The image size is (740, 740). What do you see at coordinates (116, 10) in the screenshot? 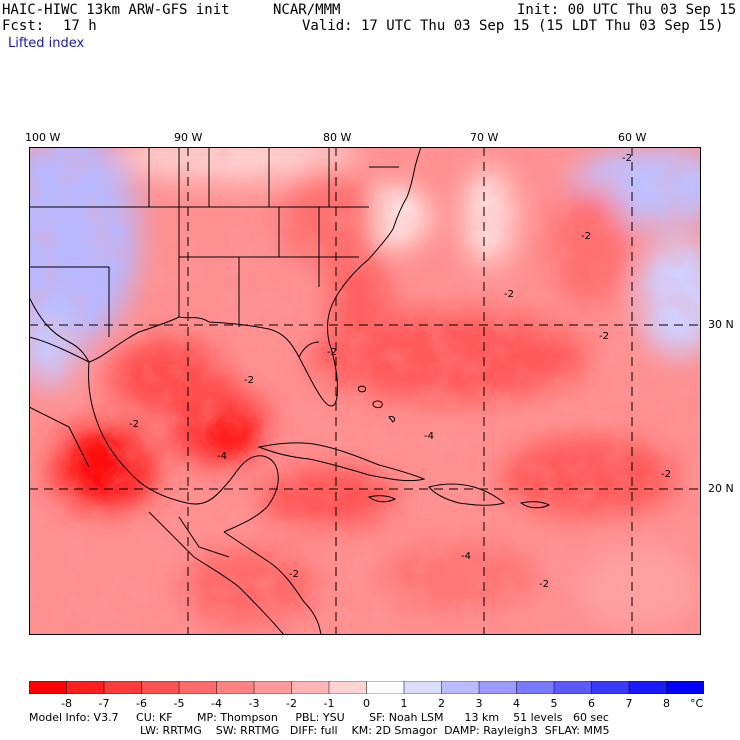
I see `model-title: HAIC-HIWC 13km ARW-GFS init` at bounding box center [116, 10].